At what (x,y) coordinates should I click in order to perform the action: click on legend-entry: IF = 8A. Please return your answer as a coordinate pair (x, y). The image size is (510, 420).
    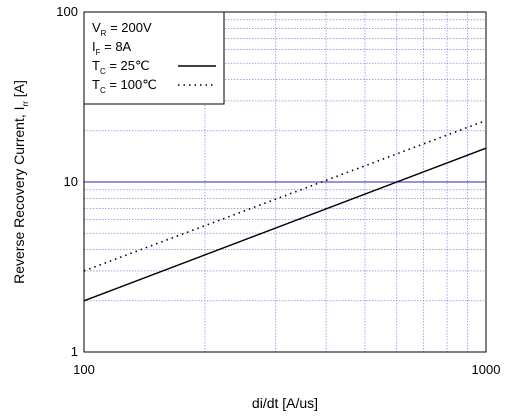
    Looking at the image, I should click on (112, 48).